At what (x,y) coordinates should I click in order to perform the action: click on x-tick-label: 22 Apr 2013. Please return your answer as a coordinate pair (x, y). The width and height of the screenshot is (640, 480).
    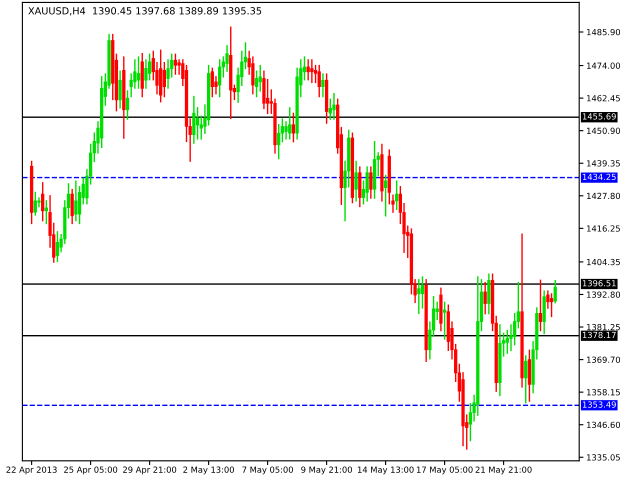
    Looking at the image, I should click on (31, 470).